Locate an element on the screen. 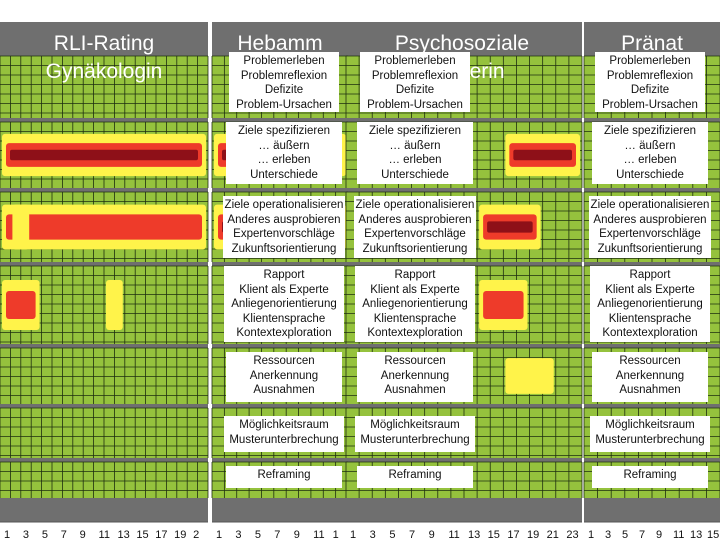 This screenshot has height=540, width=720. category-label: Reframing is located at coordinates (415, 477).